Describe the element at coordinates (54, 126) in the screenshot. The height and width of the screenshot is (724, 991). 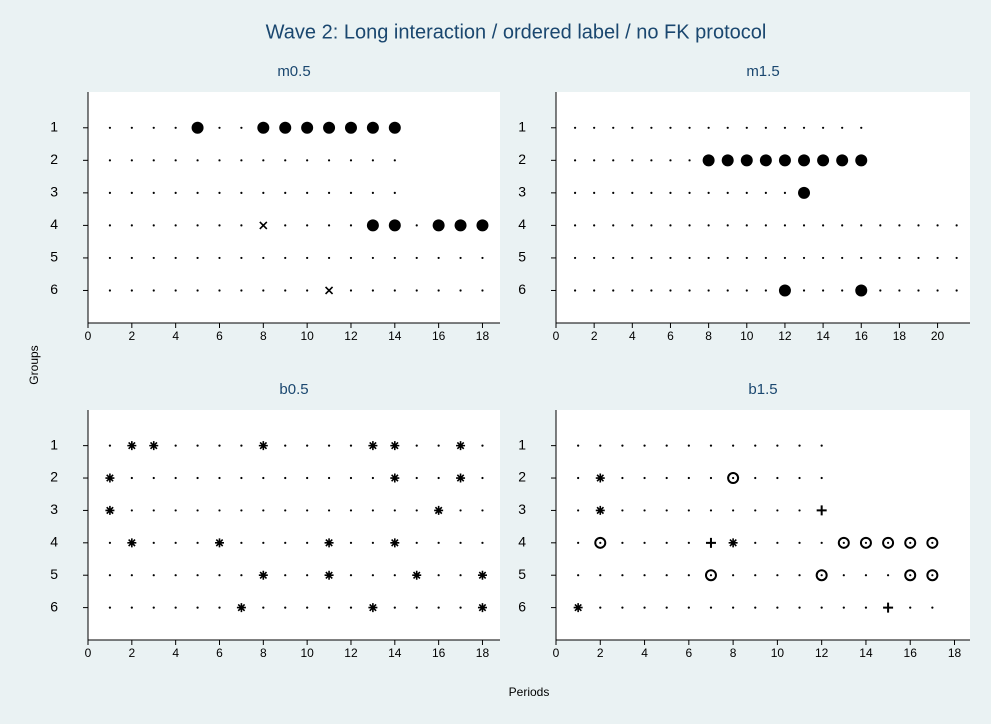
I see `y-tick-label: 1` at that location.